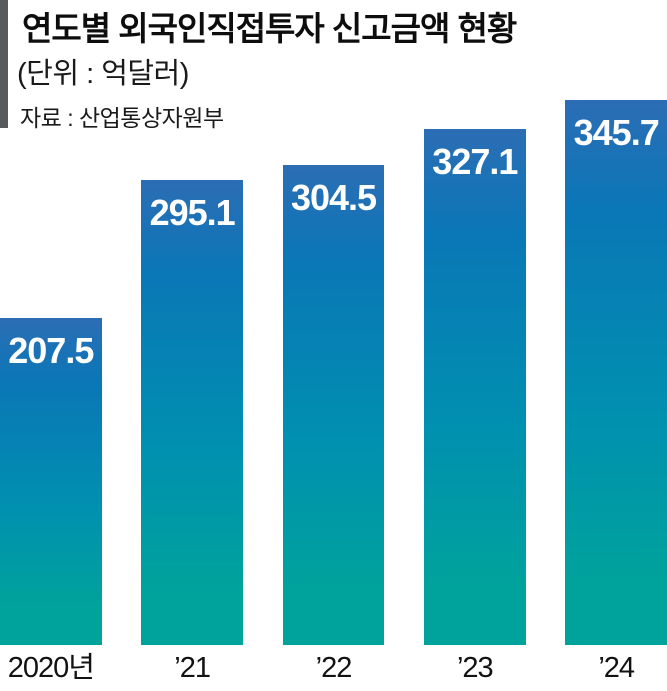 Image resolution: width=667 pixels, height=691 pixels. I want to click on bar-’23: 327.1, so click(475, 387).